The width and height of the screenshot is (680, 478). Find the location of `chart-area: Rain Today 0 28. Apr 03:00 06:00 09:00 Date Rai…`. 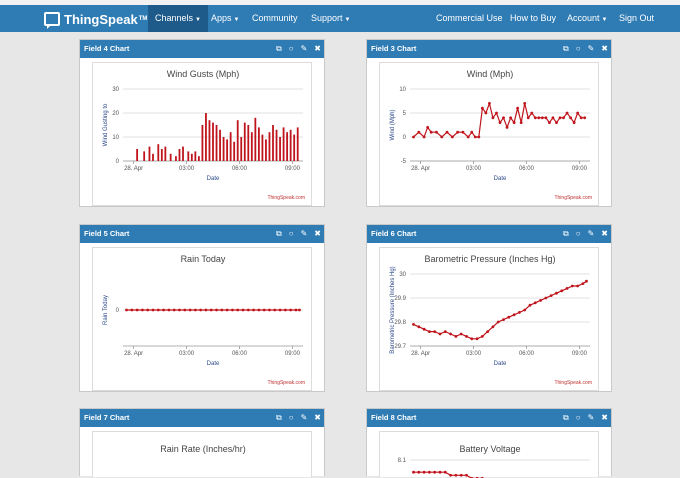

chart-area: Rain Today 0 28. Apr 03:00 06:00 09:00 Date Rai… is located at coordinates (202, 319).